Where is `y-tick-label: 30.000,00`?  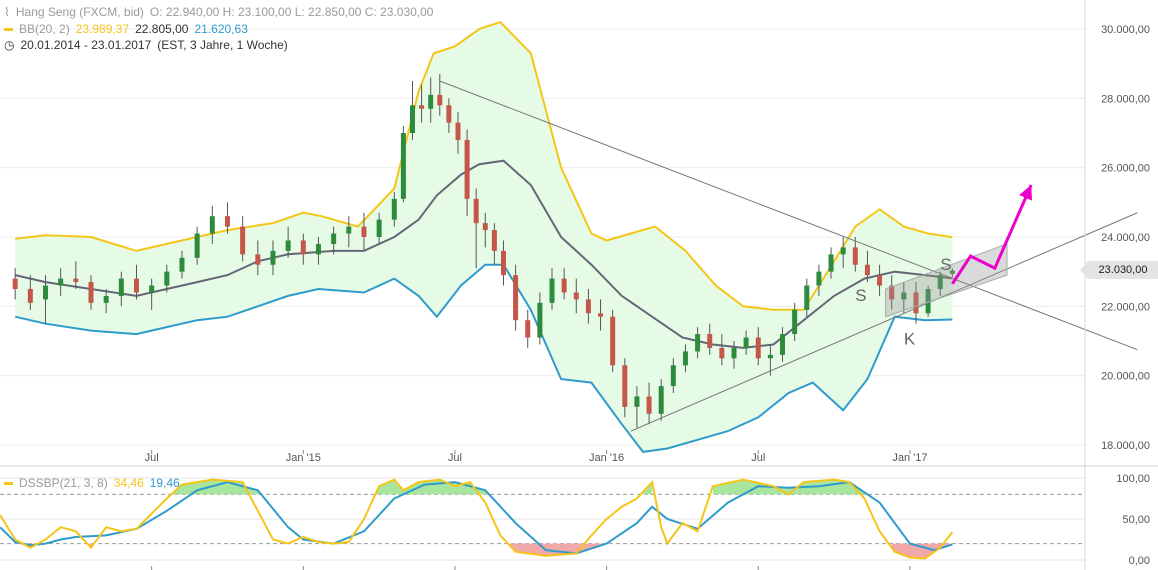
y-tick-label: 30.000,00 is located at coordinates (1125, 30).